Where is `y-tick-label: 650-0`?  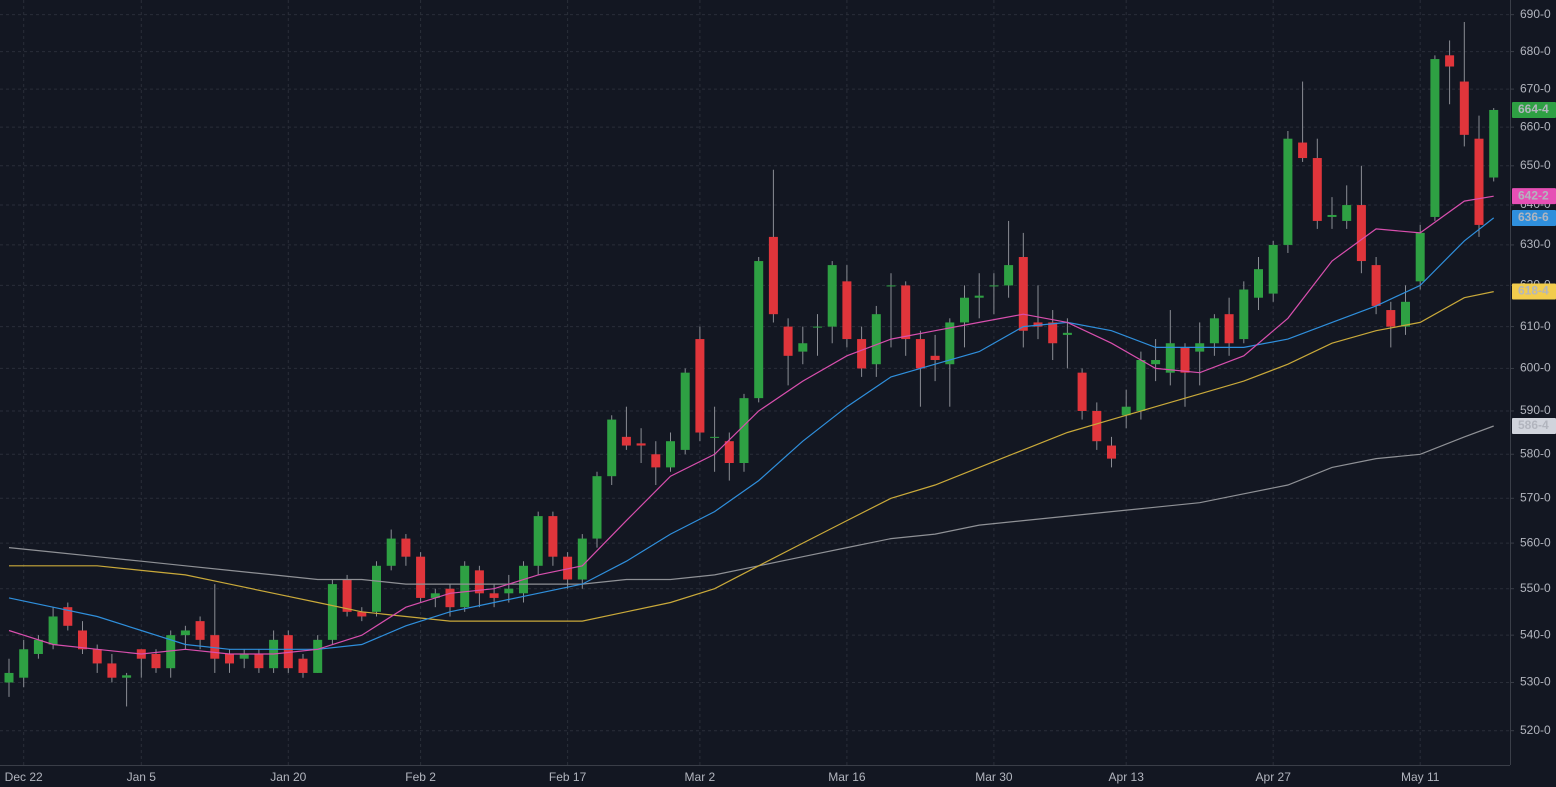 y-tick-label: 650-0 is located at coordinates (1535, 165).